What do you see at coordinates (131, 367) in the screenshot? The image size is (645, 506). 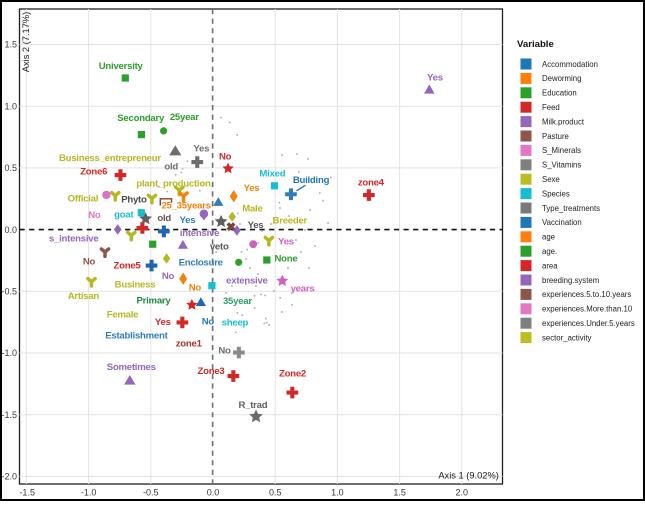 I see `svg-text: Sometimes` at bounding box center [131, 367].